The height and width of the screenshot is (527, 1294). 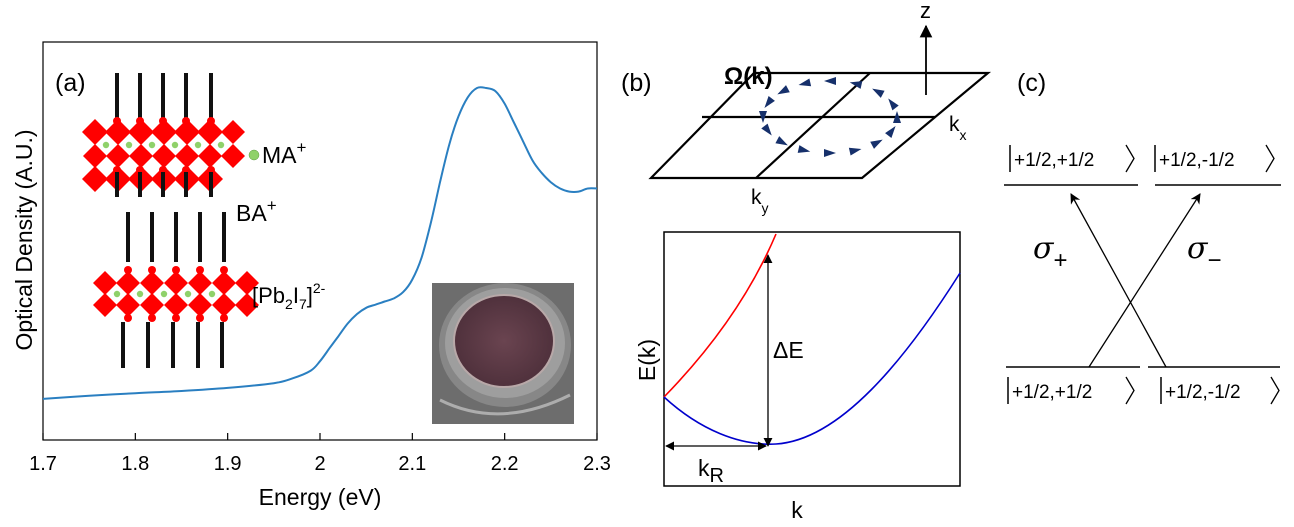 What do you see at coordinates (1198, 248) in the screenshot?
I see `sigma-minus-symbol: σ` at bounding box center [1198, 248].